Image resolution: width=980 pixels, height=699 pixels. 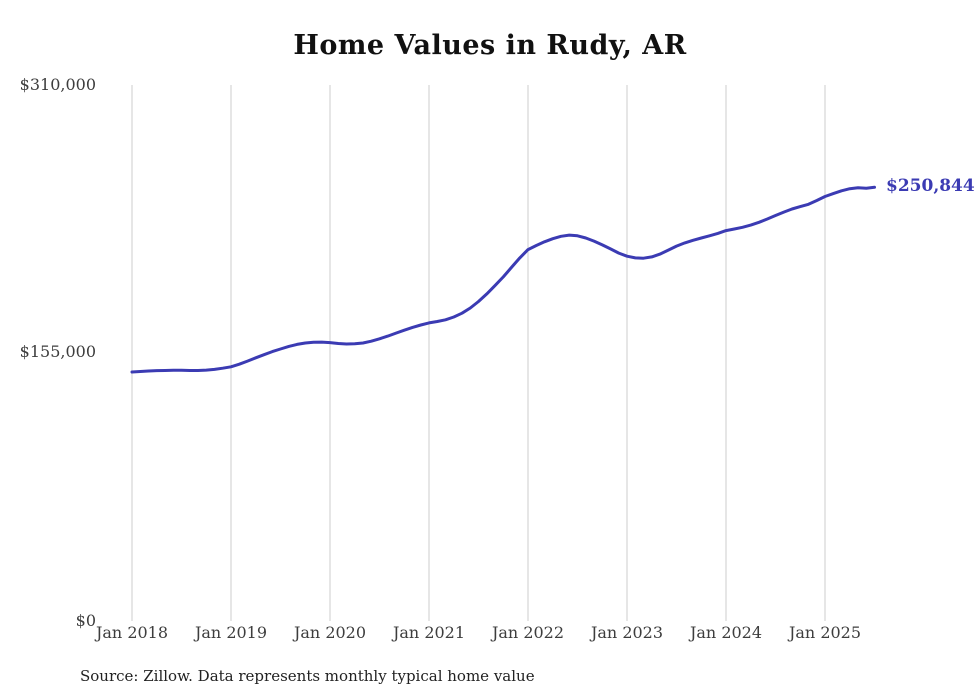 I want to click on y-axis-tick-0: $0, so click(x=85, y=620).